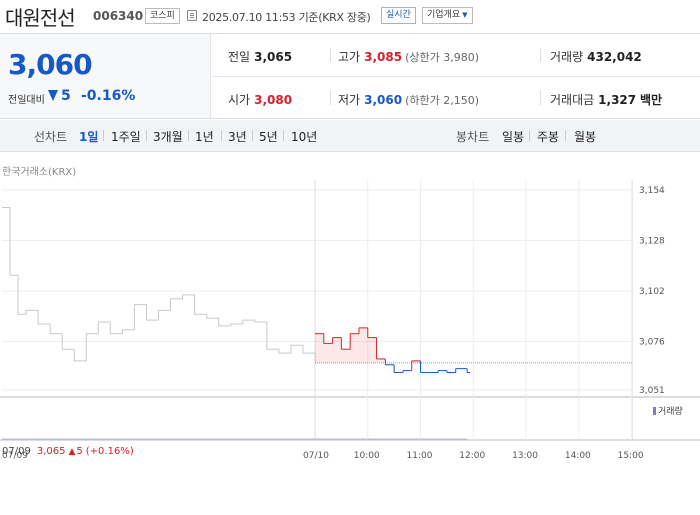  Describe the element at coordinates (383, 100) in the screenshot. I see `low-value: 3,060` at that location.